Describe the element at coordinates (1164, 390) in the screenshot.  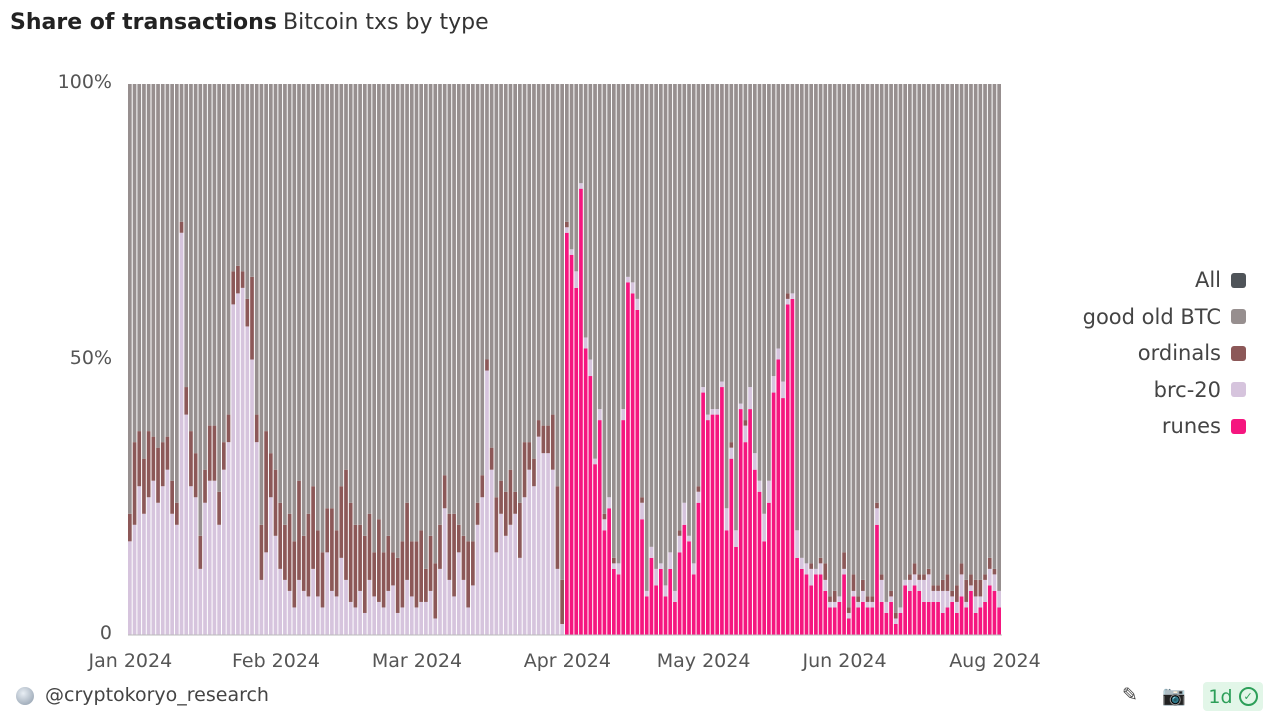
I see `legend-item-brc-20: brc-20` at that location.